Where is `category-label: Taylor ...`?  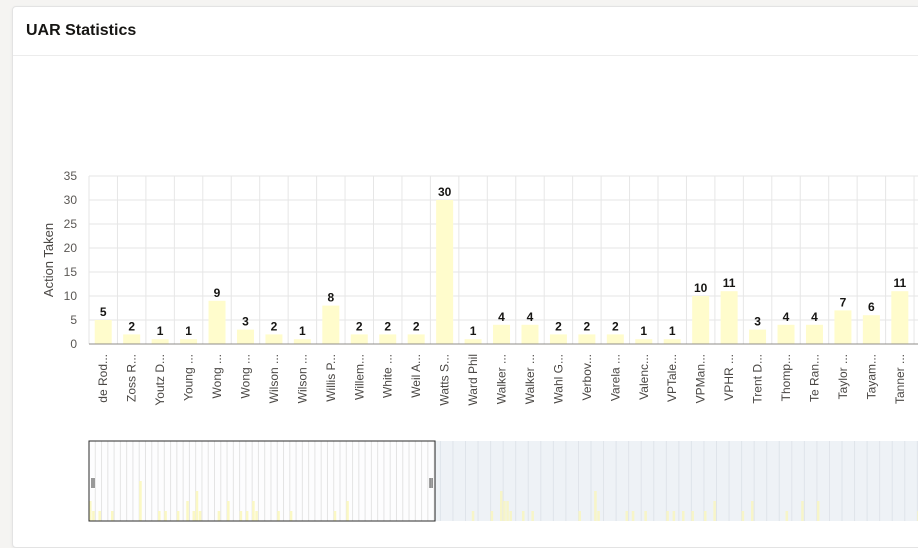
category-label: Taylor ... is located at coordinates (843, 376).